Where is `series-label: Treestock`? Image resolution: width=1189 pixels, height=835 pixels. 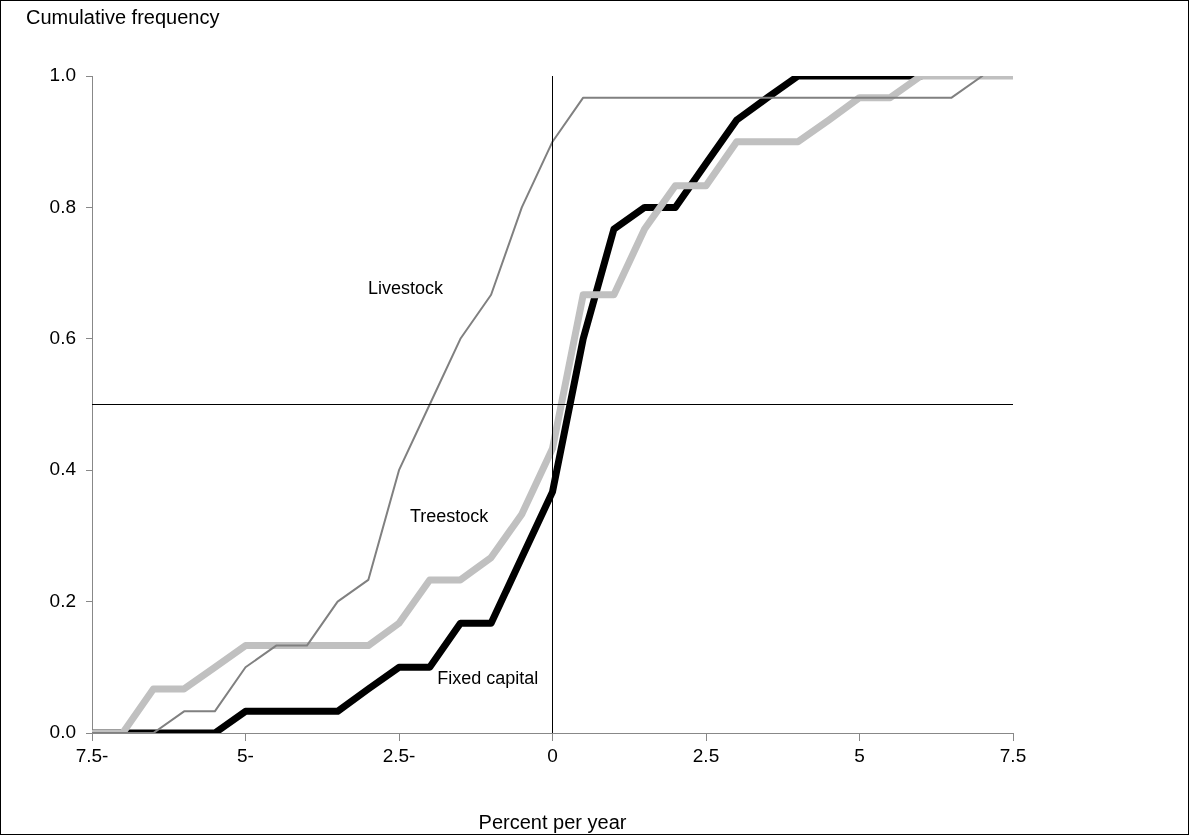
series-label: Treestock is located at coordinates (449, 515).